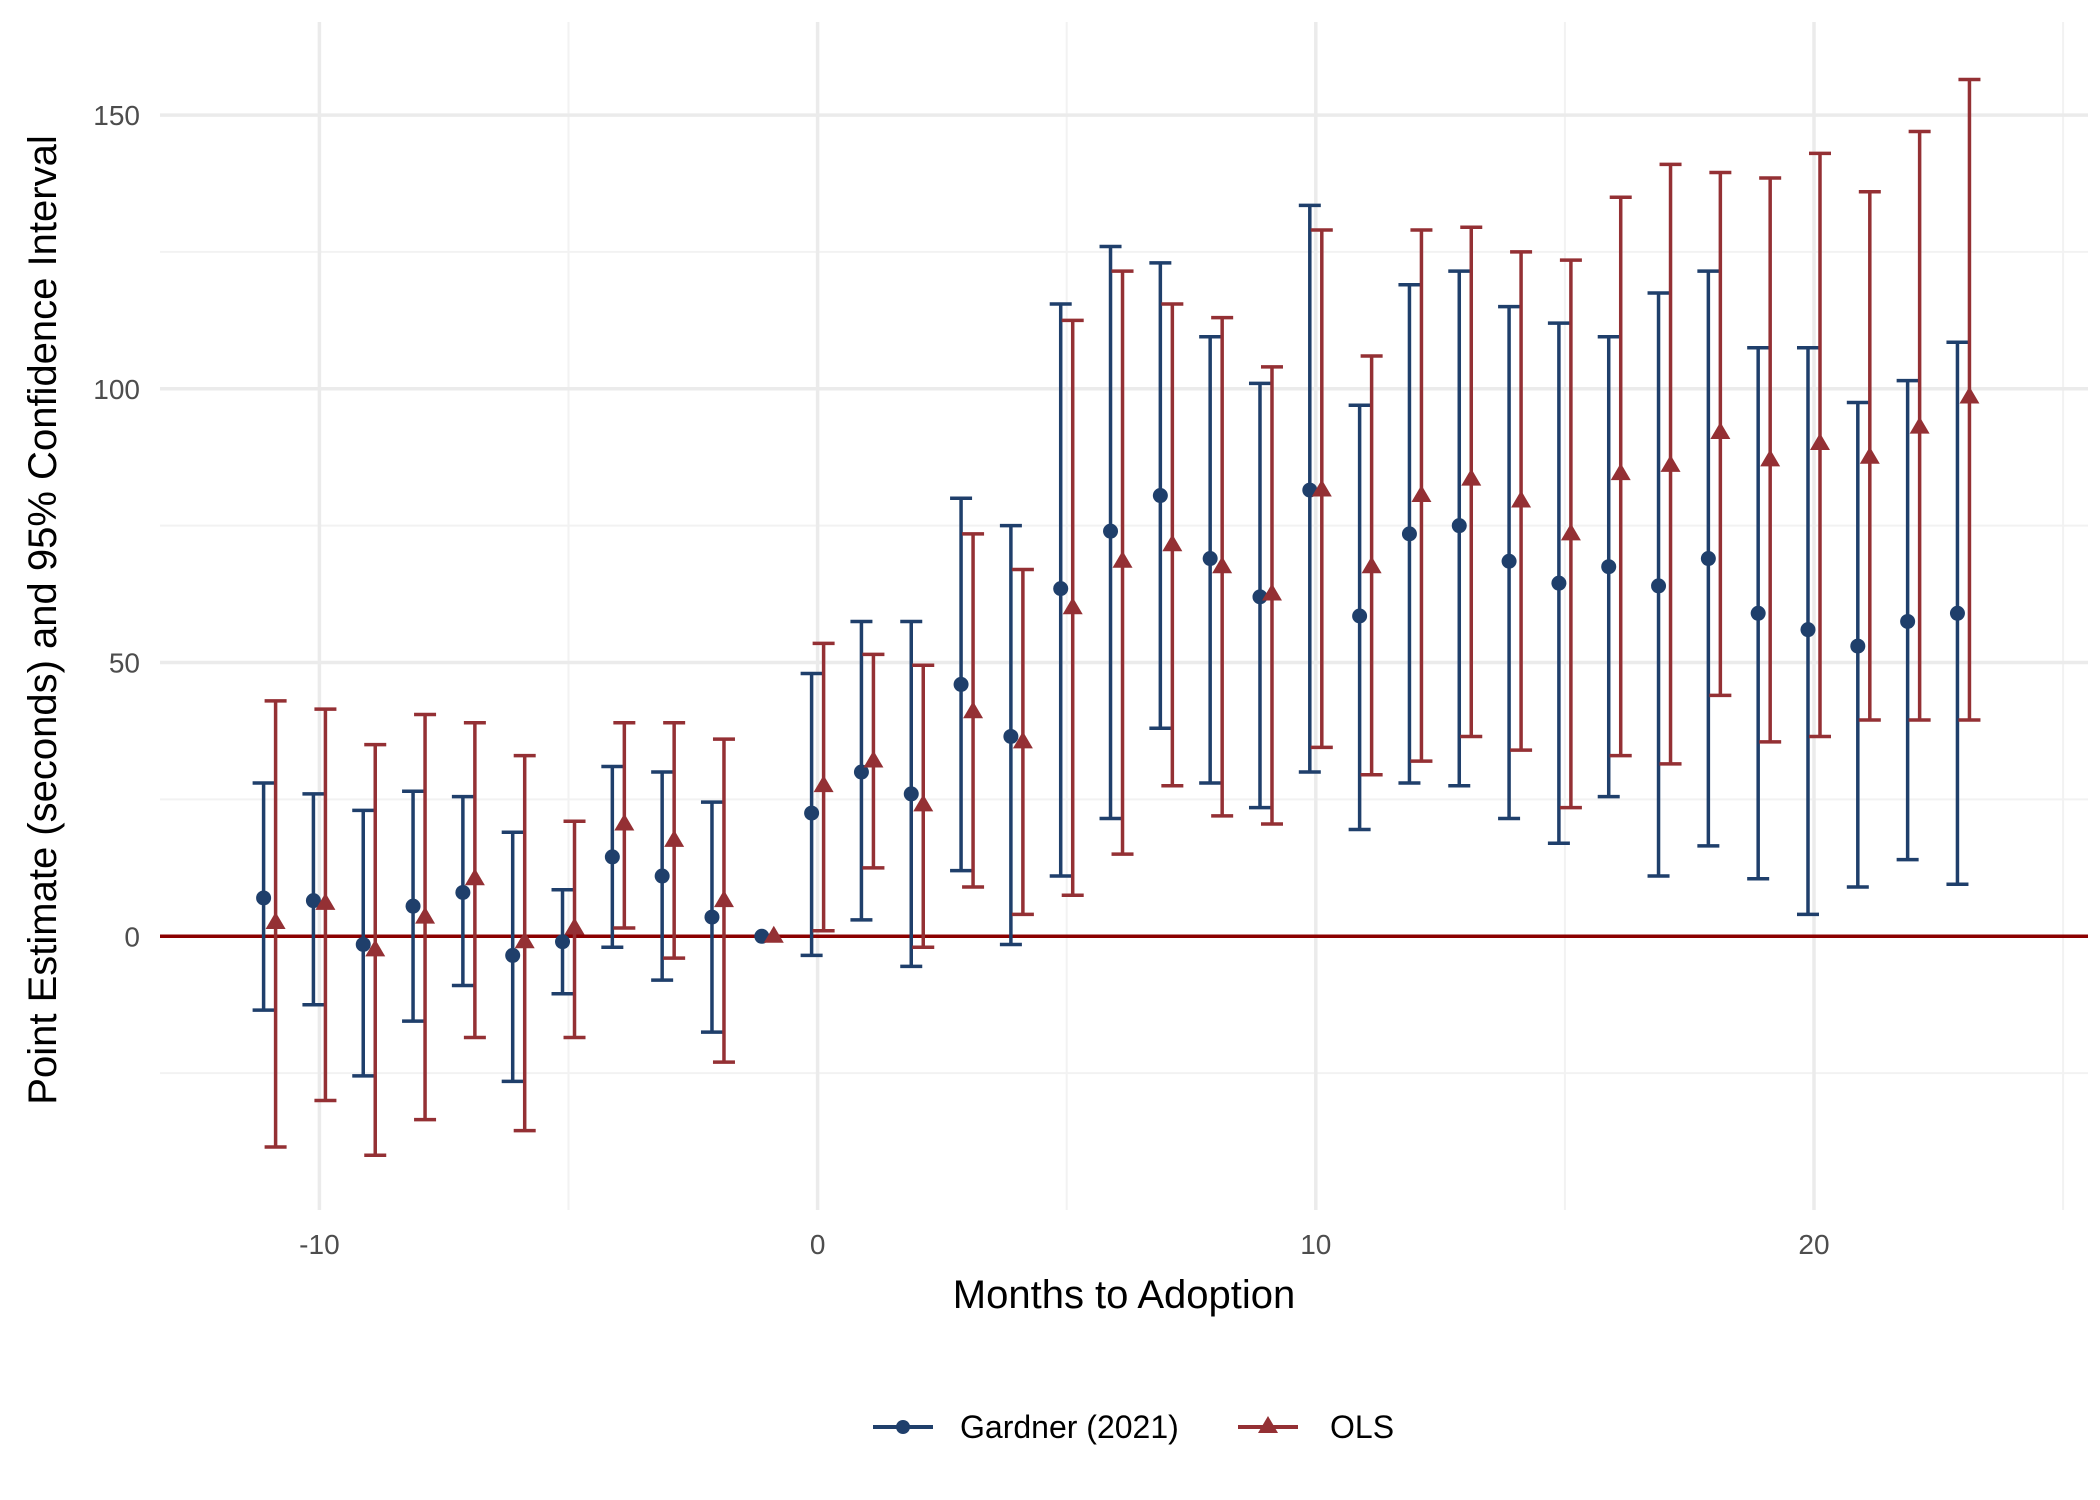 This screenshot has width=2100, height=1500. I want to click on legend-item-gardner: Gardner (2021), so click(1026, 1427).